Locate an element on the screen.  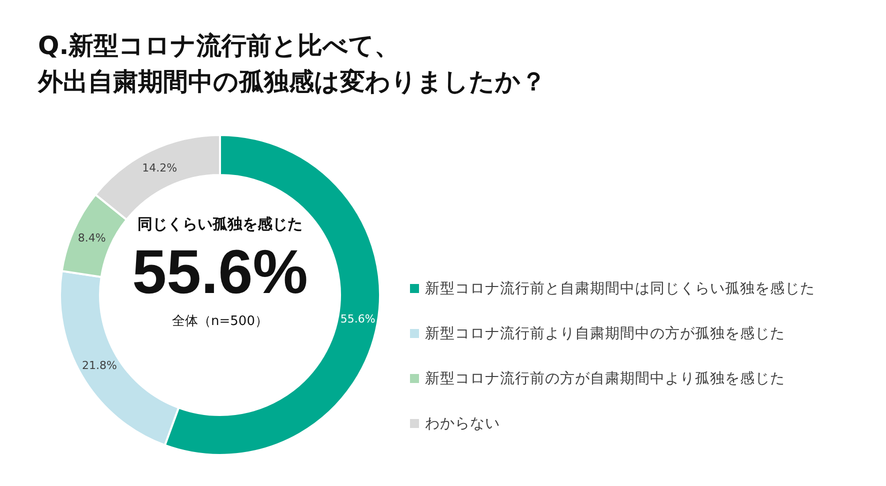
legend-label: 新型コロナ流行前より自粛期間中の方が孤独を感じた is located at coordinates (605, 333).